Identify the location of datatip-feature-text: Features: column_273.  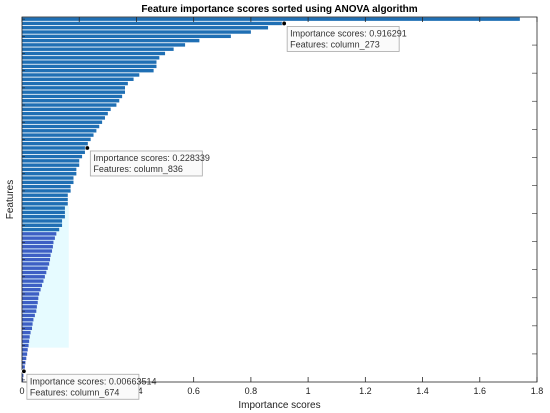
(335, 44).